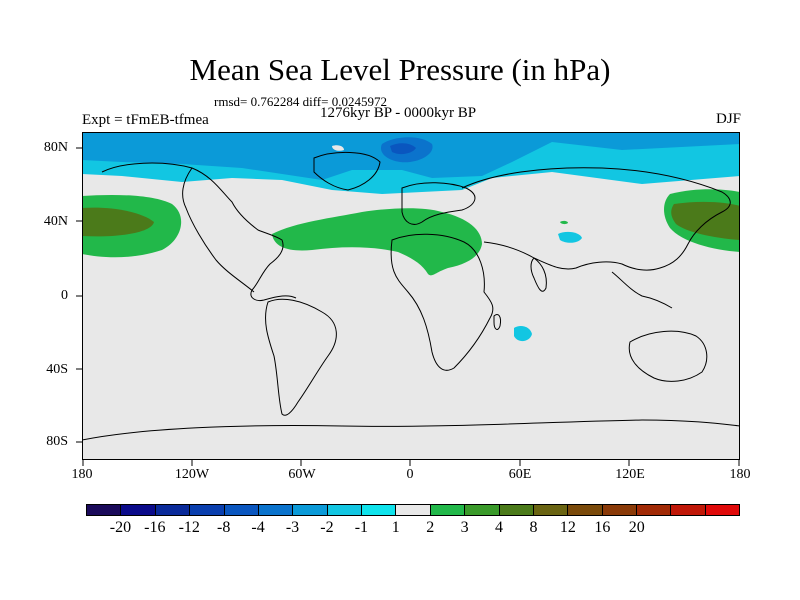 This screenshot has width=800, height=600. I want to click on x-tick-60e: 60E, so click(520, 474).